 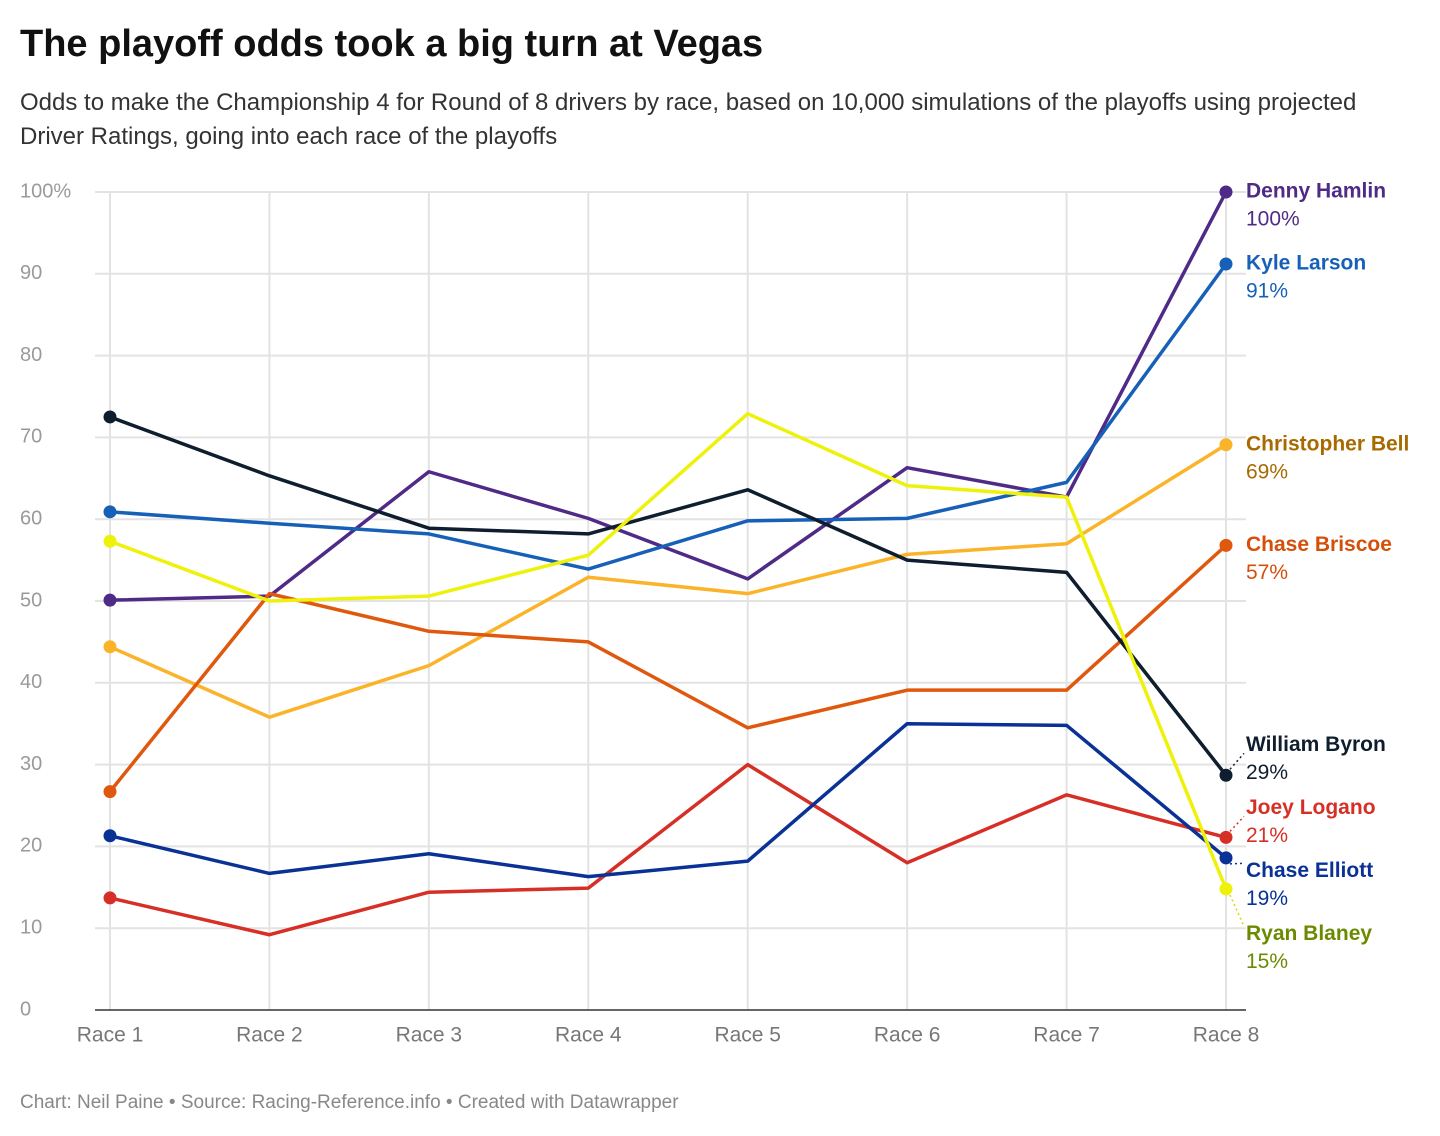 I want to click on value-label: 69%, so click(x=1267, y=471).